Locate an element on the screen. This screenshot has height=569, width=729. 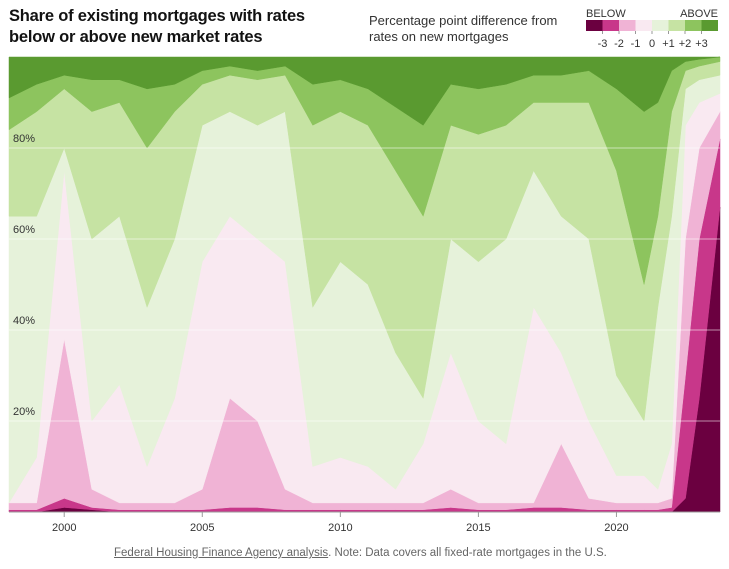
x-tick-label: 2000 is located at coordinates (64, 528).